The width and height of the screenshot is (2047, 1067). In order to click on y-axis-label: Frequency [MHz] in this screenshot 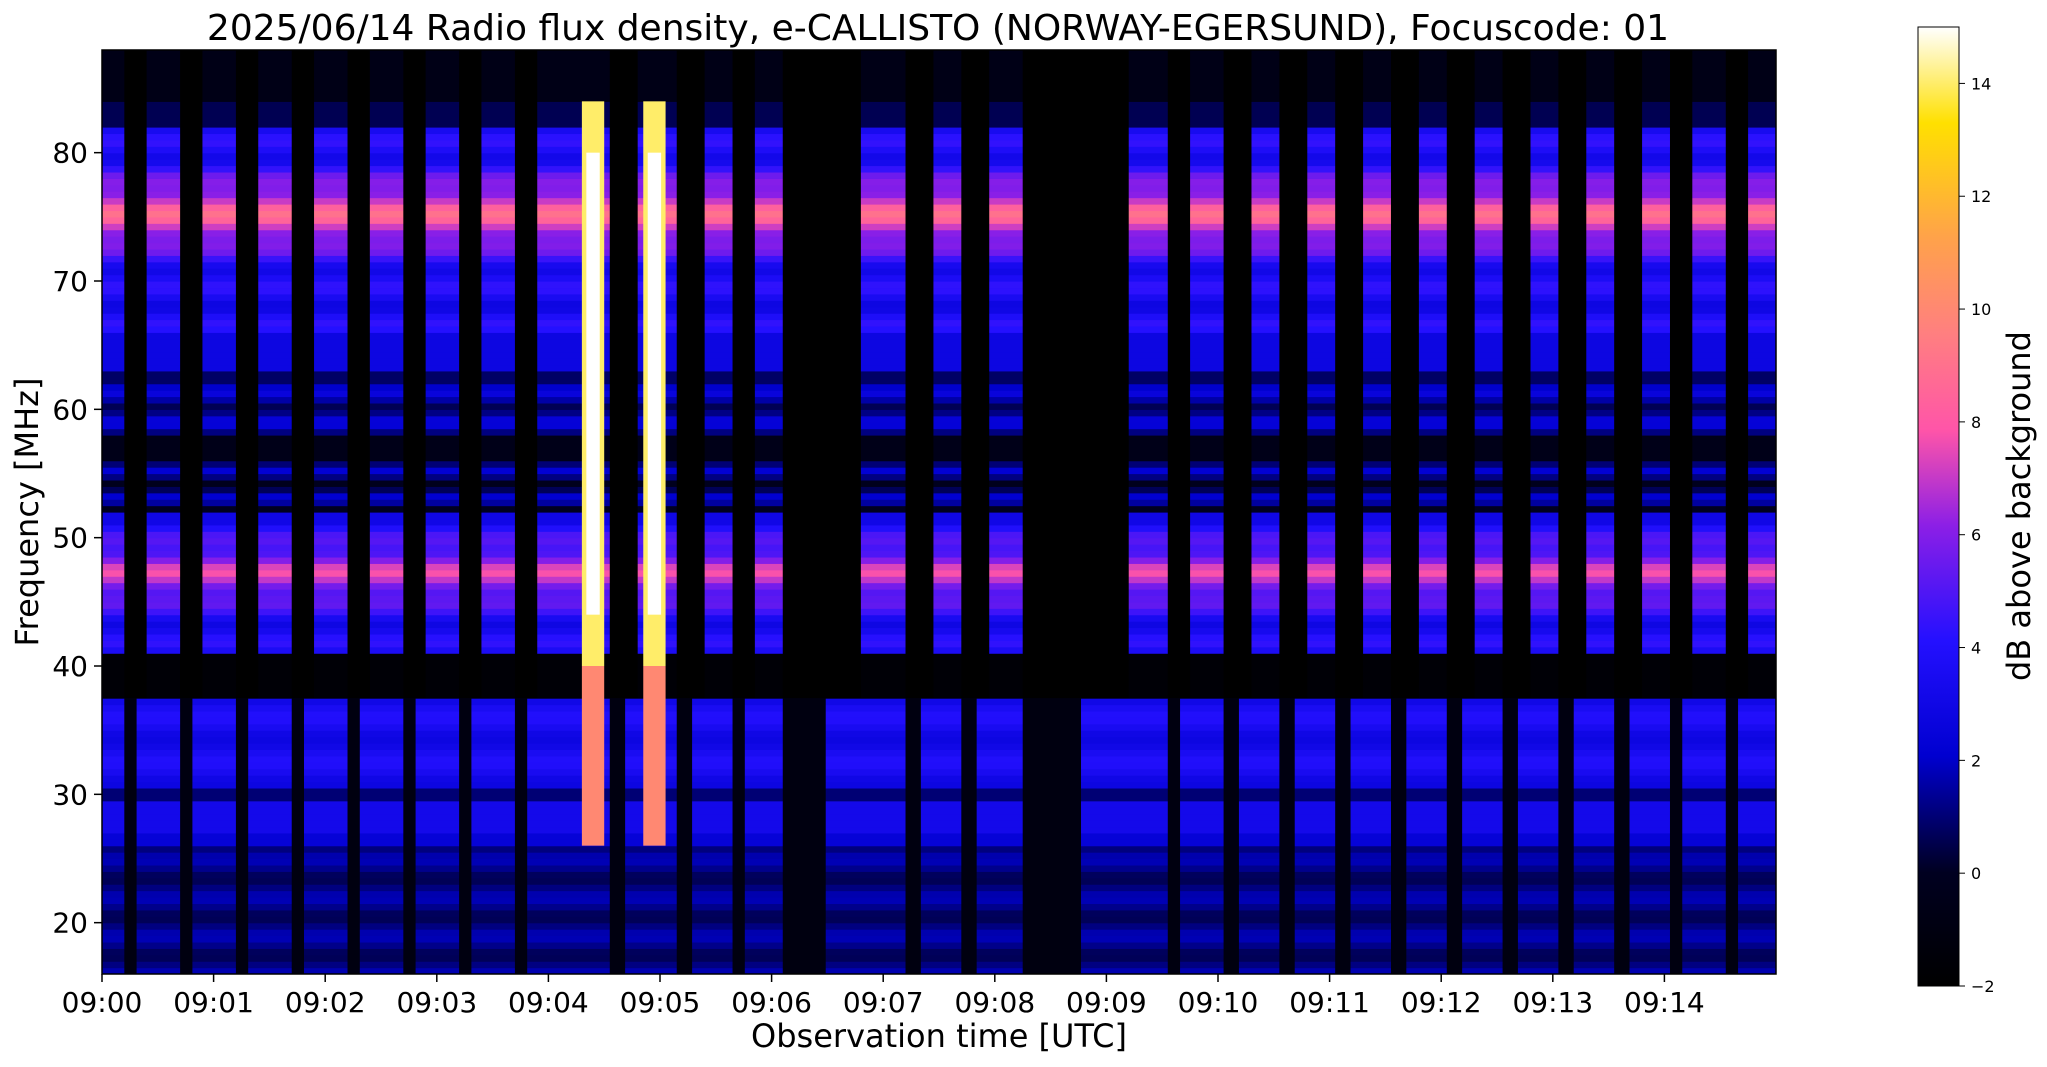, I will do `click(27, 512)`.